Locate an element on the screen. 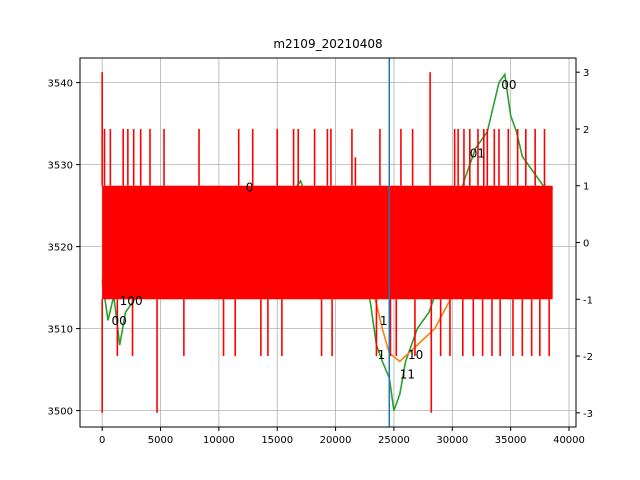 This screenshot has width=640, height=480. y-left-tick-label: 3510 is located at coordinates (60, 330).